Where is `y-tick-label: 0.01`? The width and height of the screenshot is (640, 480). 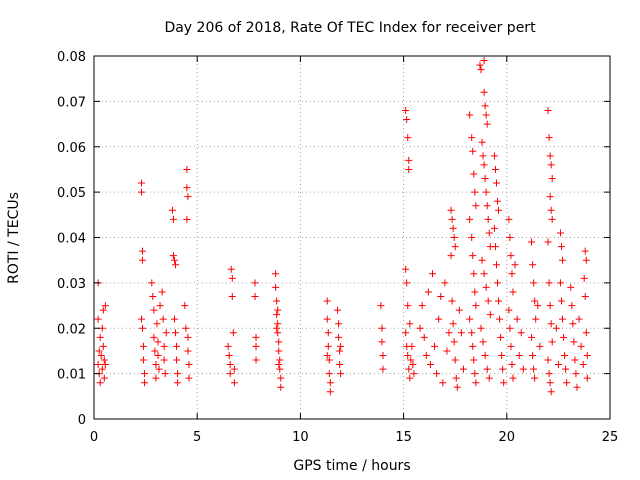 y-tick-label: 0.01 is located at coordinates (71, 375).